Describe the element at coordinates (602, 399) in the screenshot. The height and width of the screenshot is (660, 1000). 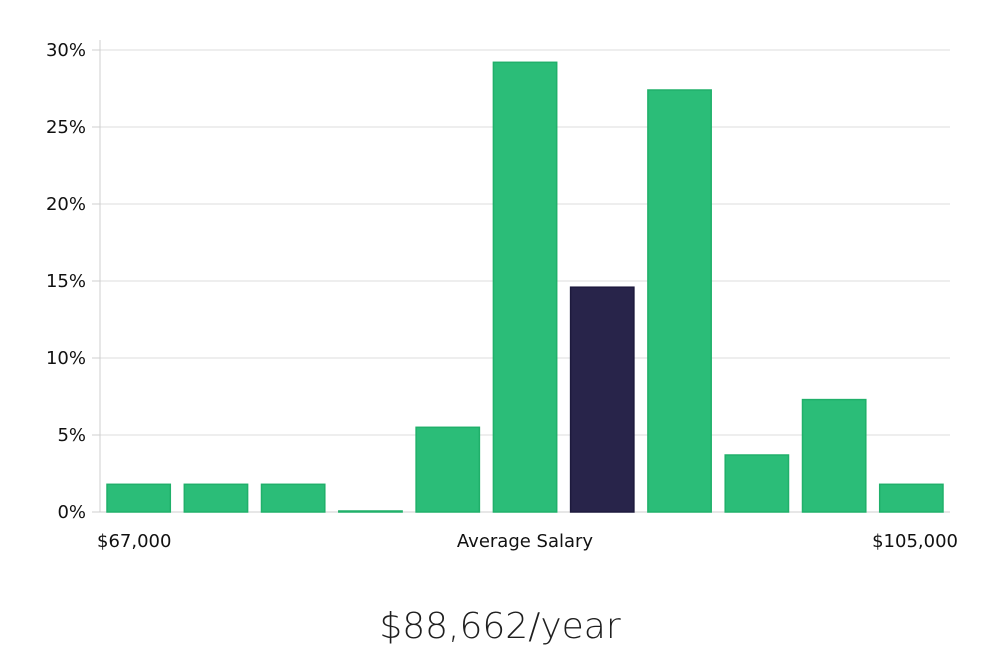
I see `bar-average-salary` at that location.